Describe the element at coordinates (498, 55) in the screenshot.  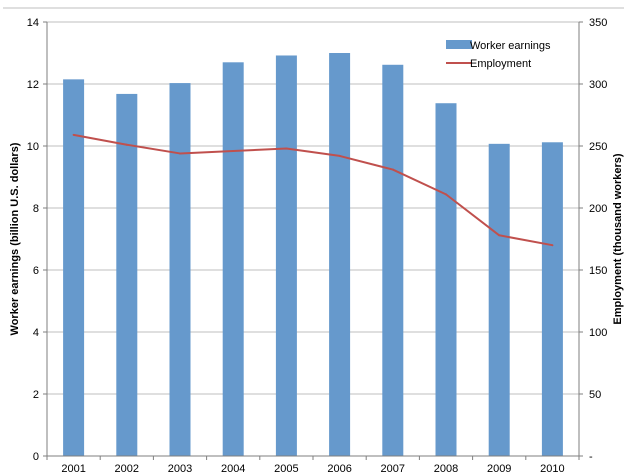
I see `legend: Worker earnings Employment` at that location.